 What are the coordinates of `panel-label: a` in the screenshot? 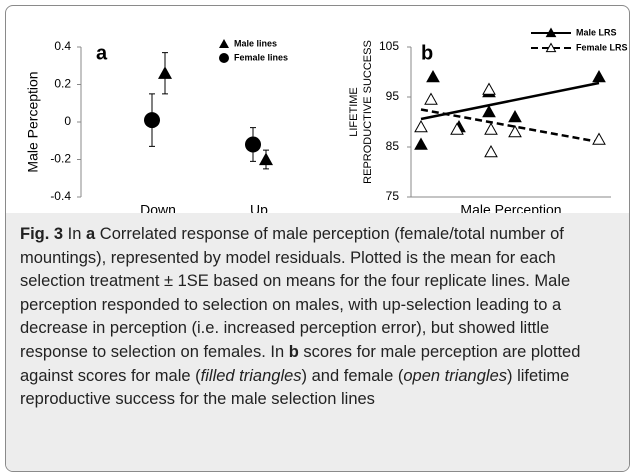 It's located at (102, 53).